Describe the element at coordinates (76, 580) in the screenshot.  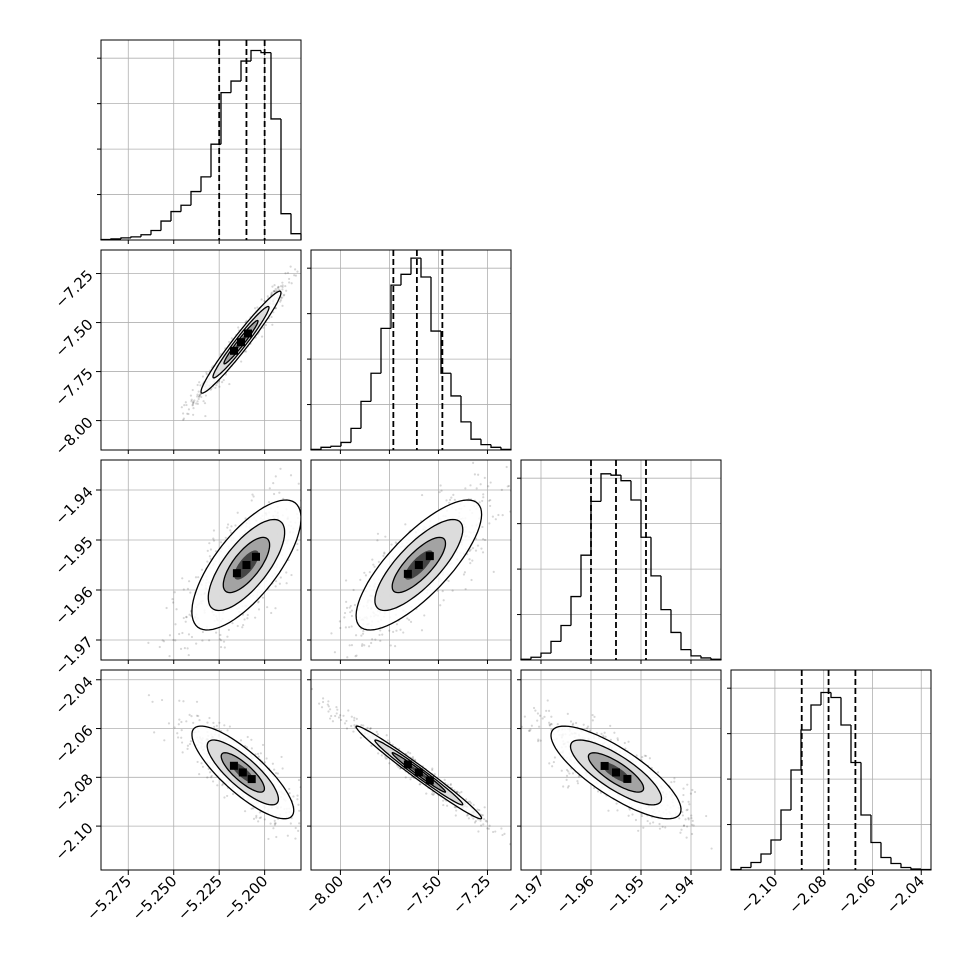
I see `y-axis-3: −1.97 −1.96 −1.95 −1.94` at that location.